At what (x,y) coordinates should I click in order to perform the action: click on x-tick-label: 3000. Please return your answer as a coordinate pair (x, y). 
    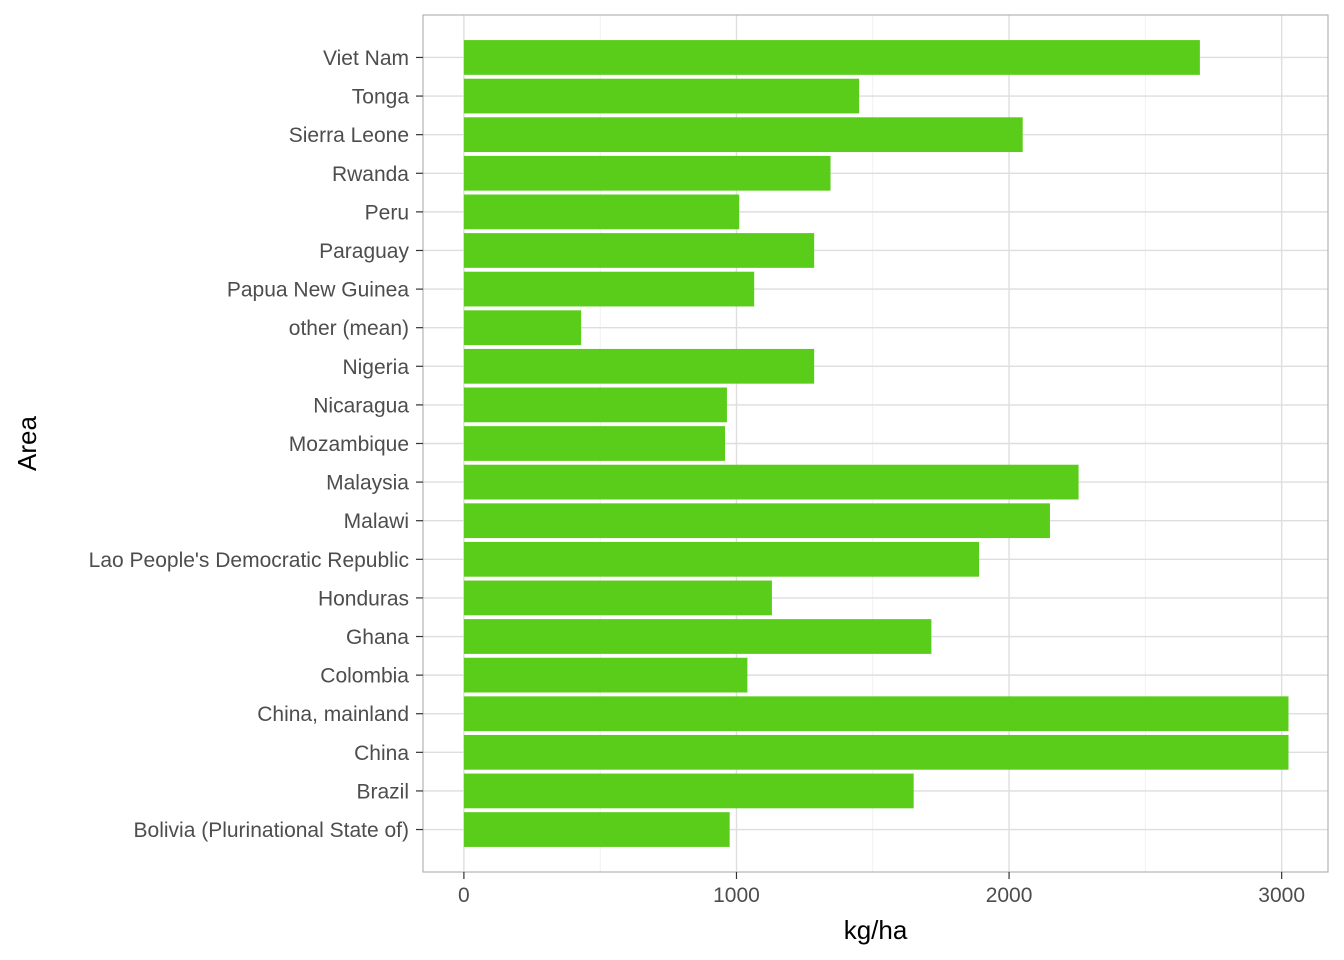
    Looking at the image, I should click on (1281, 895).